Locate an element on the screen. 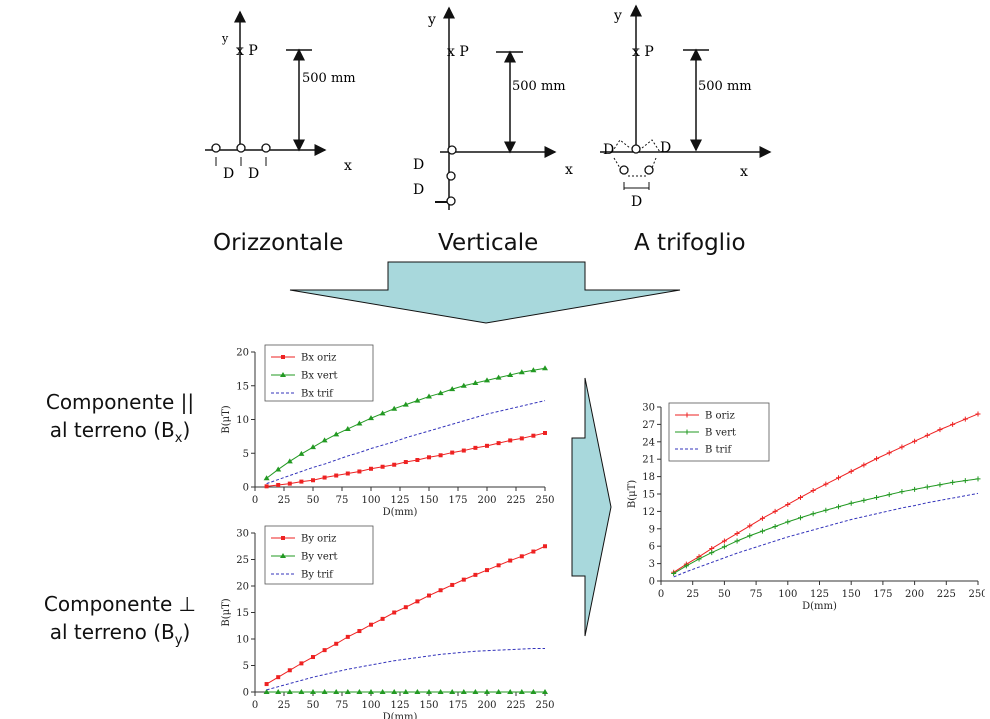 The image size is (990, 719). legend-label: B vert is located at coordinates (720, 433).